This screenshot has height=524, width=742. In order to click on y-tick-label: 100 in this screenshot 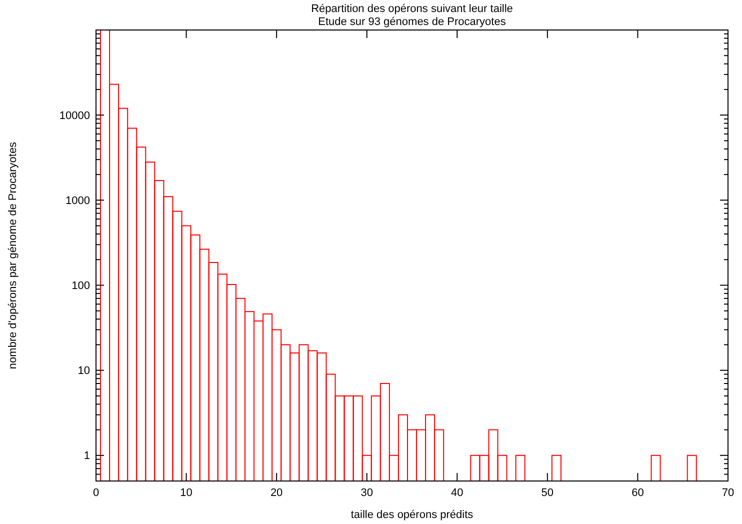, I will do `click(81, 286)`.